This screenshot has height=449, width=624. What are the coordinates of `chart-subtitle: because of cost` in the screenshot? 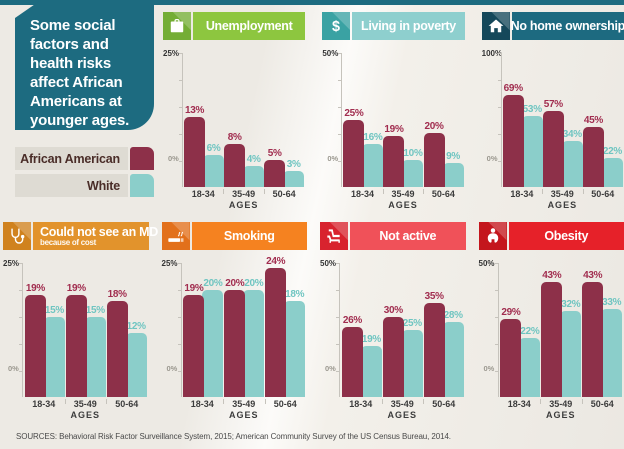 It's located at (68, 242).